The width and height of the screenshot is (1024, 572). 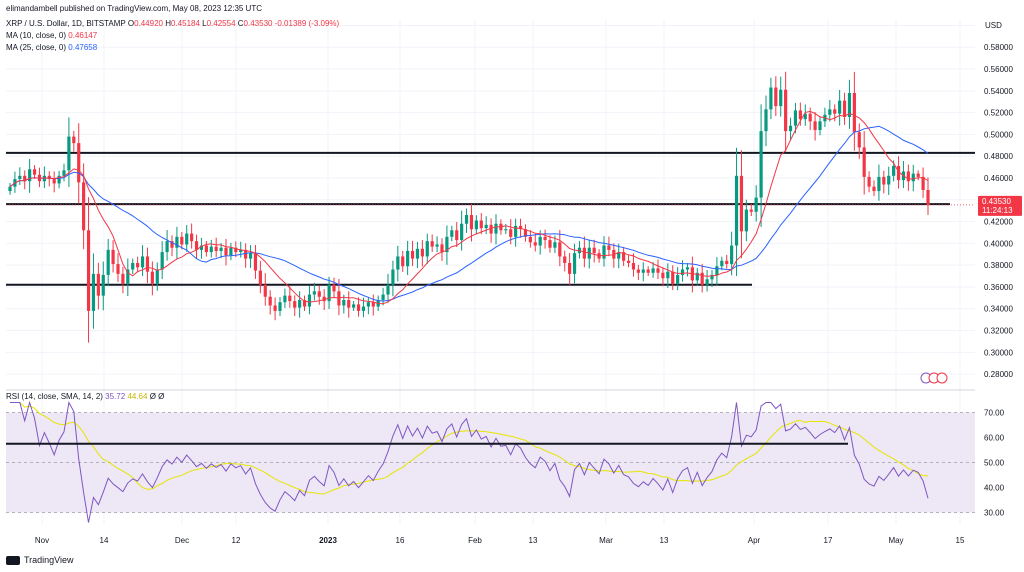 I want to click on last-price-badge, so click(x=1000, y=205).